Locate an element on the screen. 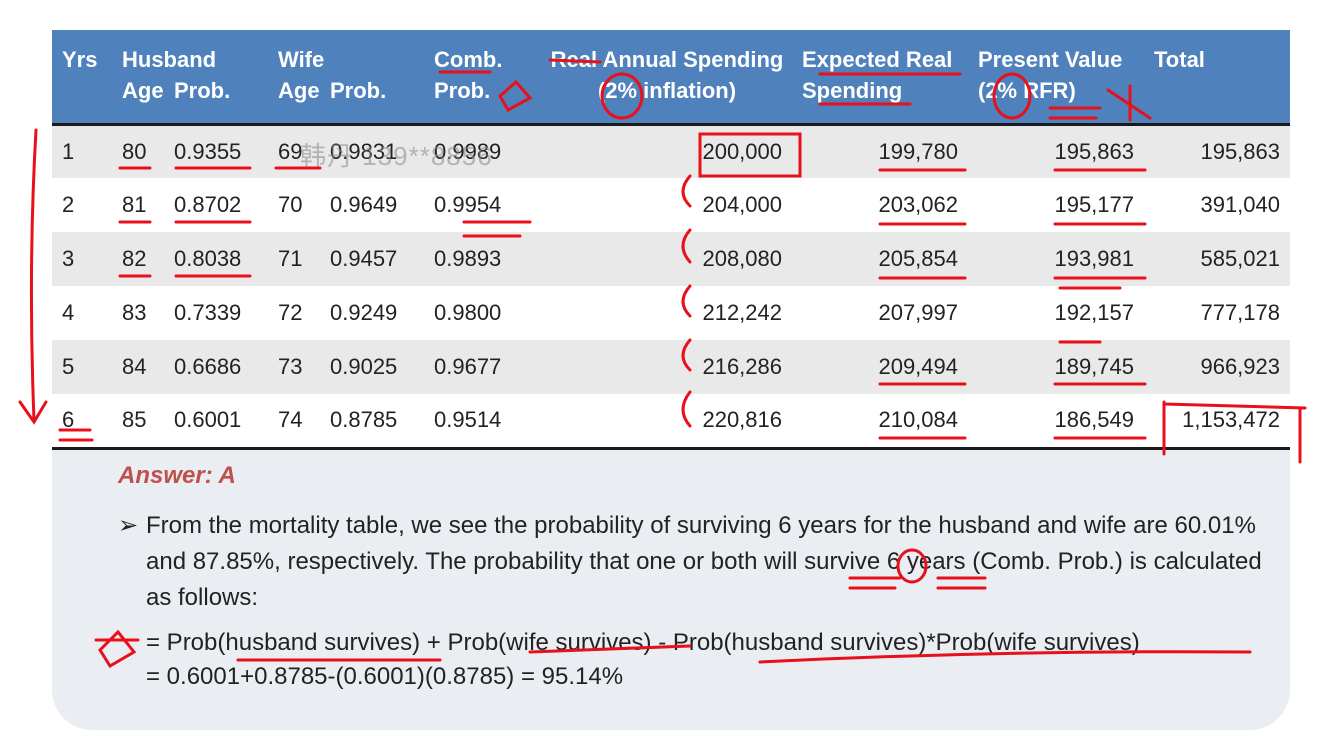  cell-value: 73 is located at coordinates (290, 366).